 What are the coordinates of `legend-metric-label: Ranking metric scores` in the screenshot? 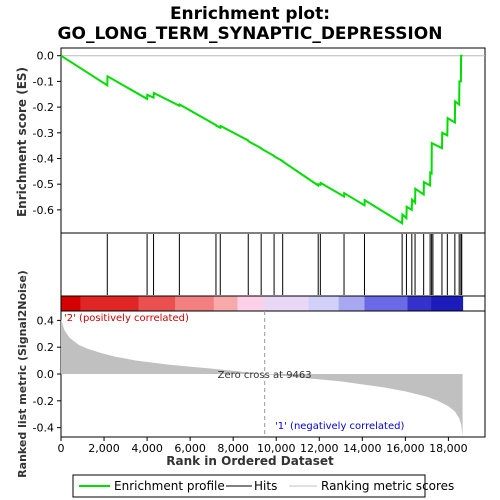 It's located at (387, 486).